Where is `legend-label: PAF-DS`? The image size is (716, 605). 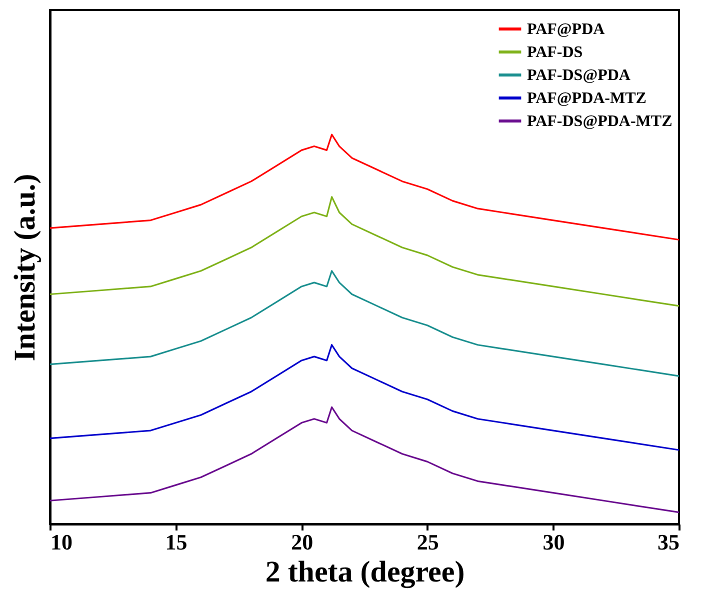
legend-label: PAF-DS is located at coordinates (555, 52).